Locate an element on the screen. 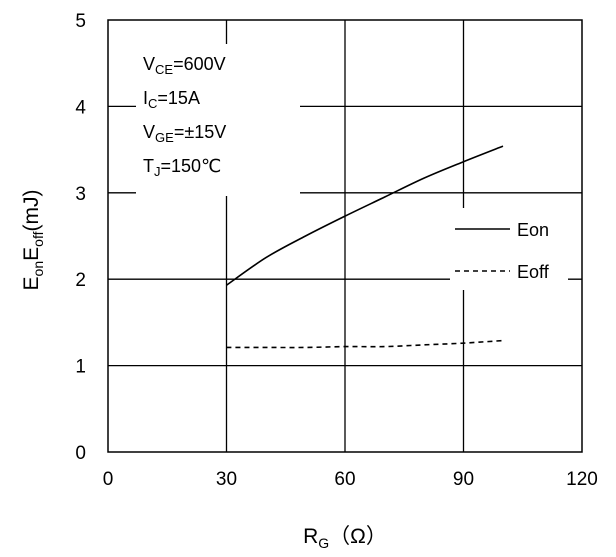 The image size is (616, 557). x-axis-label-unit: （Ω） is located at coordinates (358, 536).